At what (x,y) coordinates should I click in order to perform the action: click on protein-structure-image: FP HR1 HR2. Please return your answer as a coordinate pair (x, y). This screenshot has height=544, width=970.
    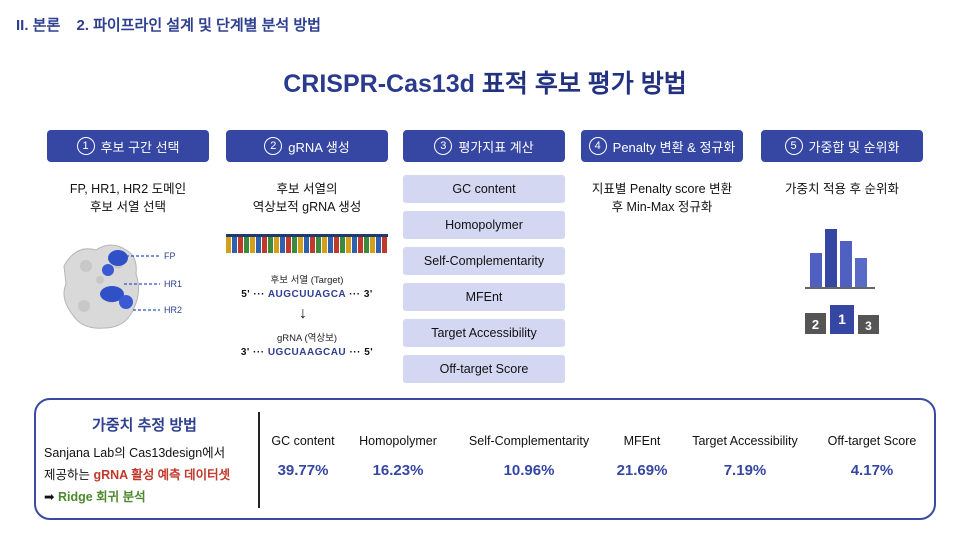
    Looking at the image, I should click on (122, 286).